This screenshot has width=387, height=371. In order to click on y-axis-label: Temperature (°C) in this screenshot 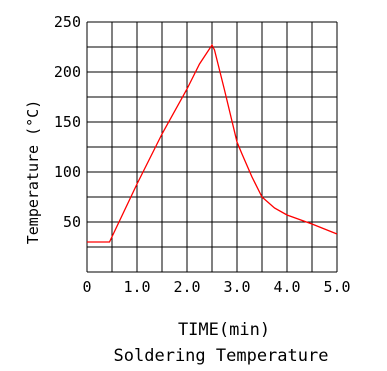, I will do `click(33, 172)`.